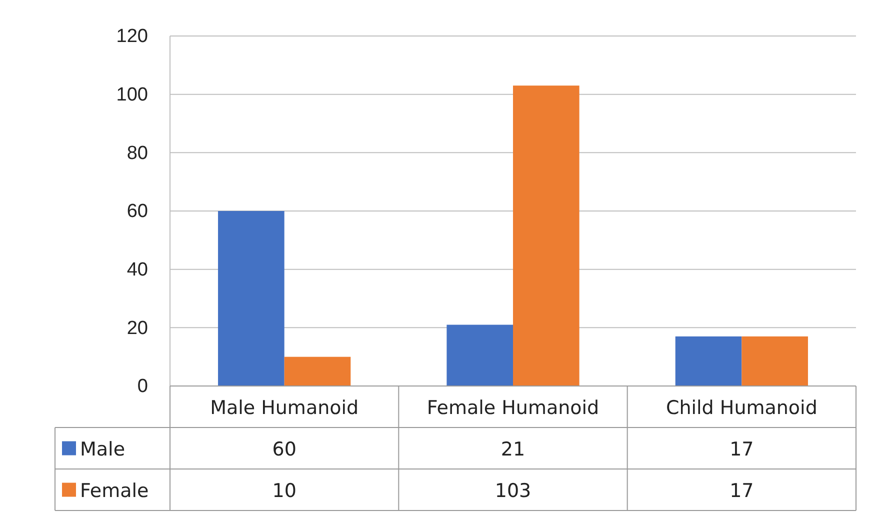 The height and width of the screenshot is (521, 872). Describe the element at coordinates (137, 269) in the screenshot. I see `y-tick-label: 40` at that location.